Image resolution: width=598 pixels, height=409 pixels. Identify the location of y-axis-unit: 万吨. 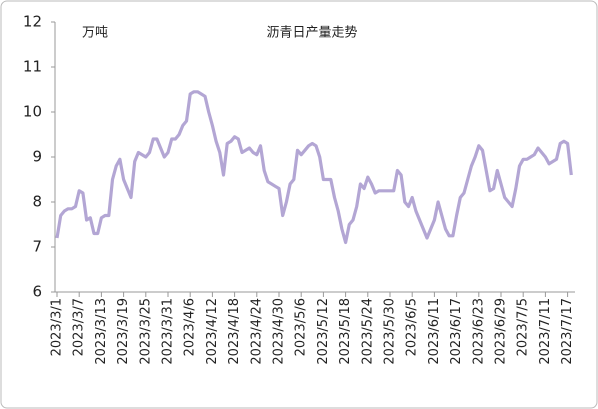
(95, 33).